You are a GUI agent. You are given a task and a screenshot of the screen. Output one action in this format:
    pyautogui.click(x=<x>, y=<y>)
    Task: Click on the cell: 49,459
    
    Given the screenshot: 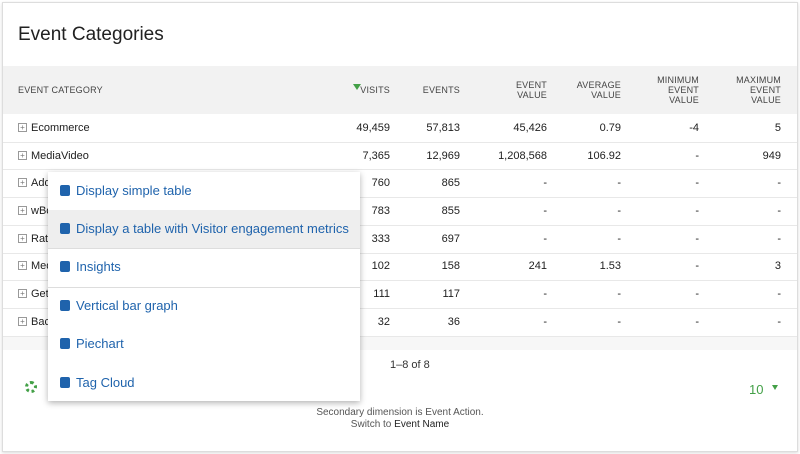 What is the action you would take?
    pyautogui.click(x=373, y=127)
    